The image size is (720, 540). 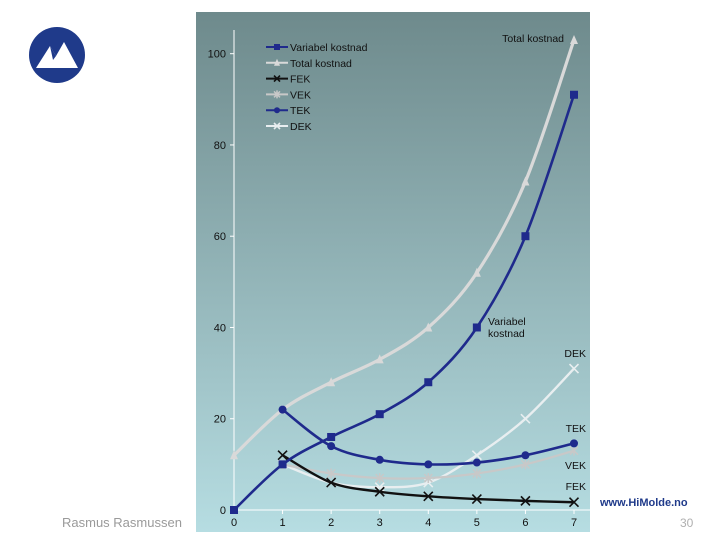 I want to click on annotation-fek: FEK, so click(x=576, y=487).